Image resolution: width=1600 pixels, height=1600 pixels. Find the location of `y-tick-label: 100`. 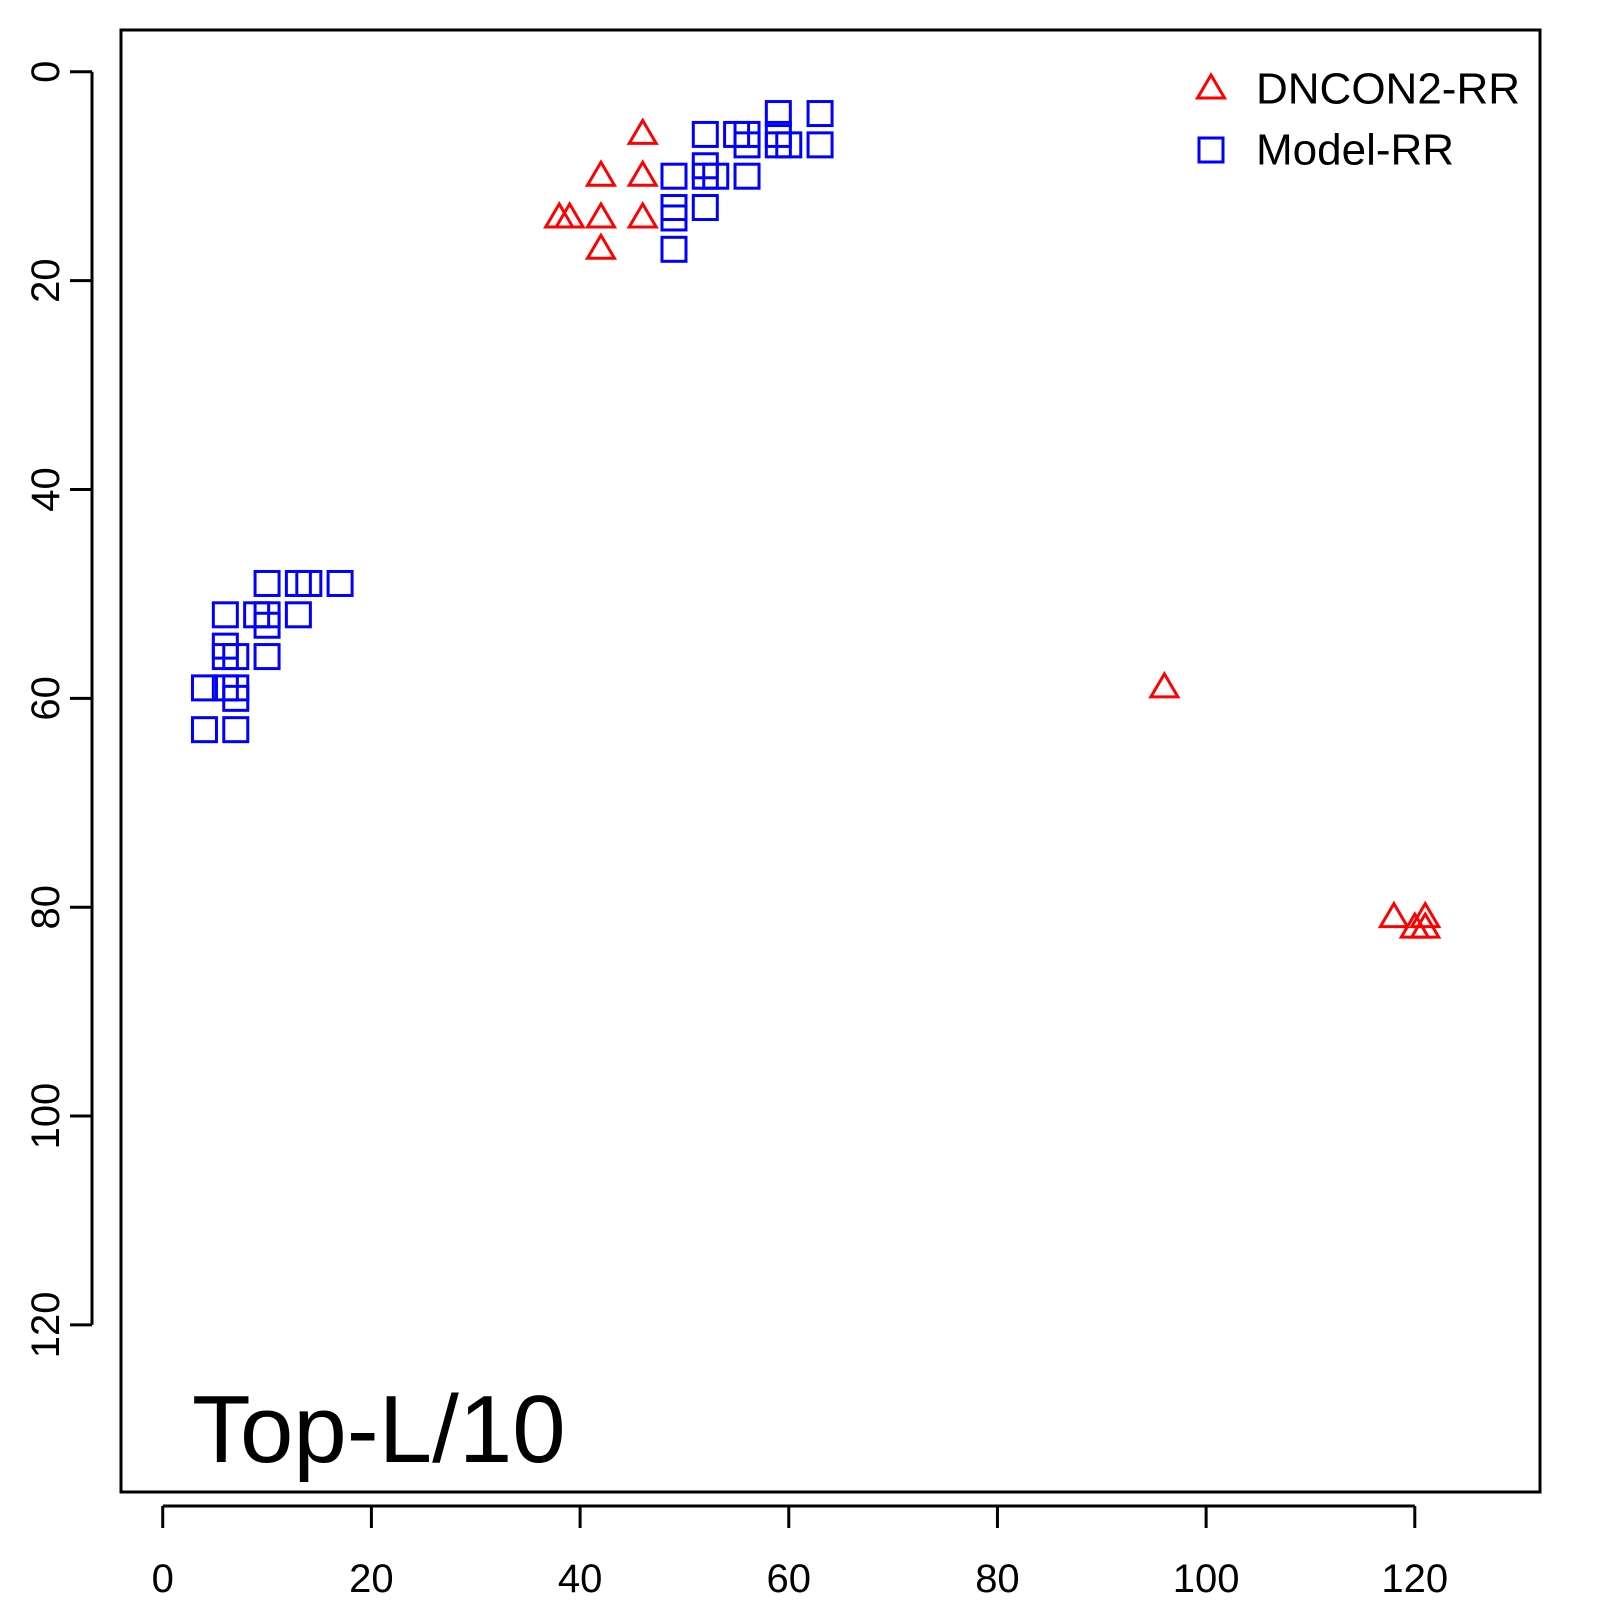

y-tick-label: 100 is located at coordinates (46, 1116).